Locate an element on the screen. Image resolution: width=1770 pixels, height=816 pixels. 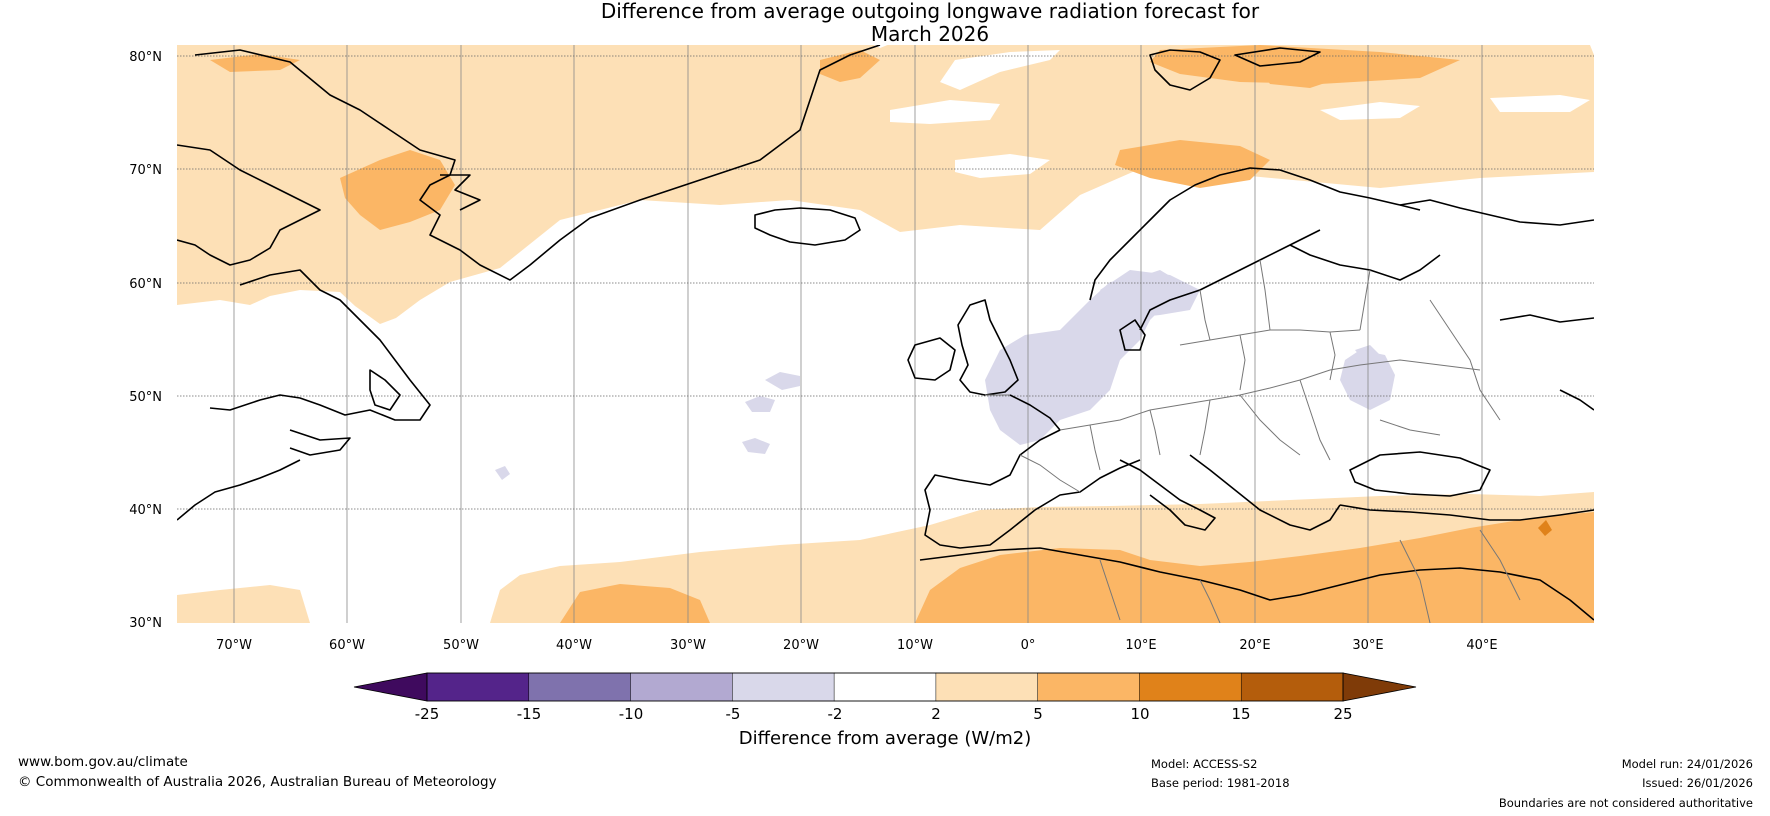
coast-black-sea is located at coordinates (1420, 474).